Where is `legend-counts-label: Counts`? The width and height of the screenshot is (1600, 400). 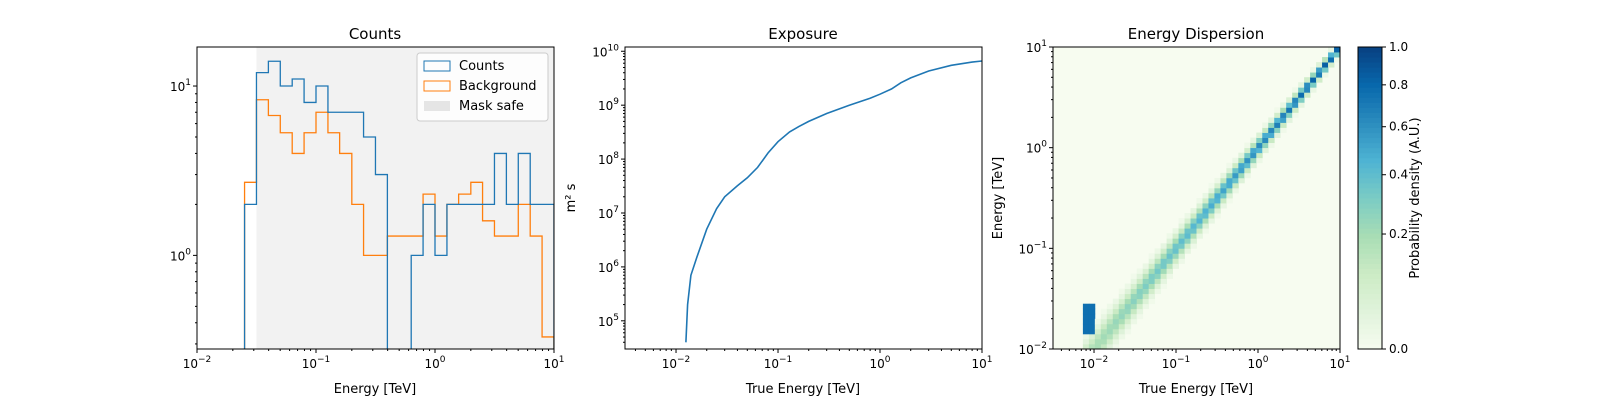 legend-counts-label: Counts is located at coordinates (482, 66).